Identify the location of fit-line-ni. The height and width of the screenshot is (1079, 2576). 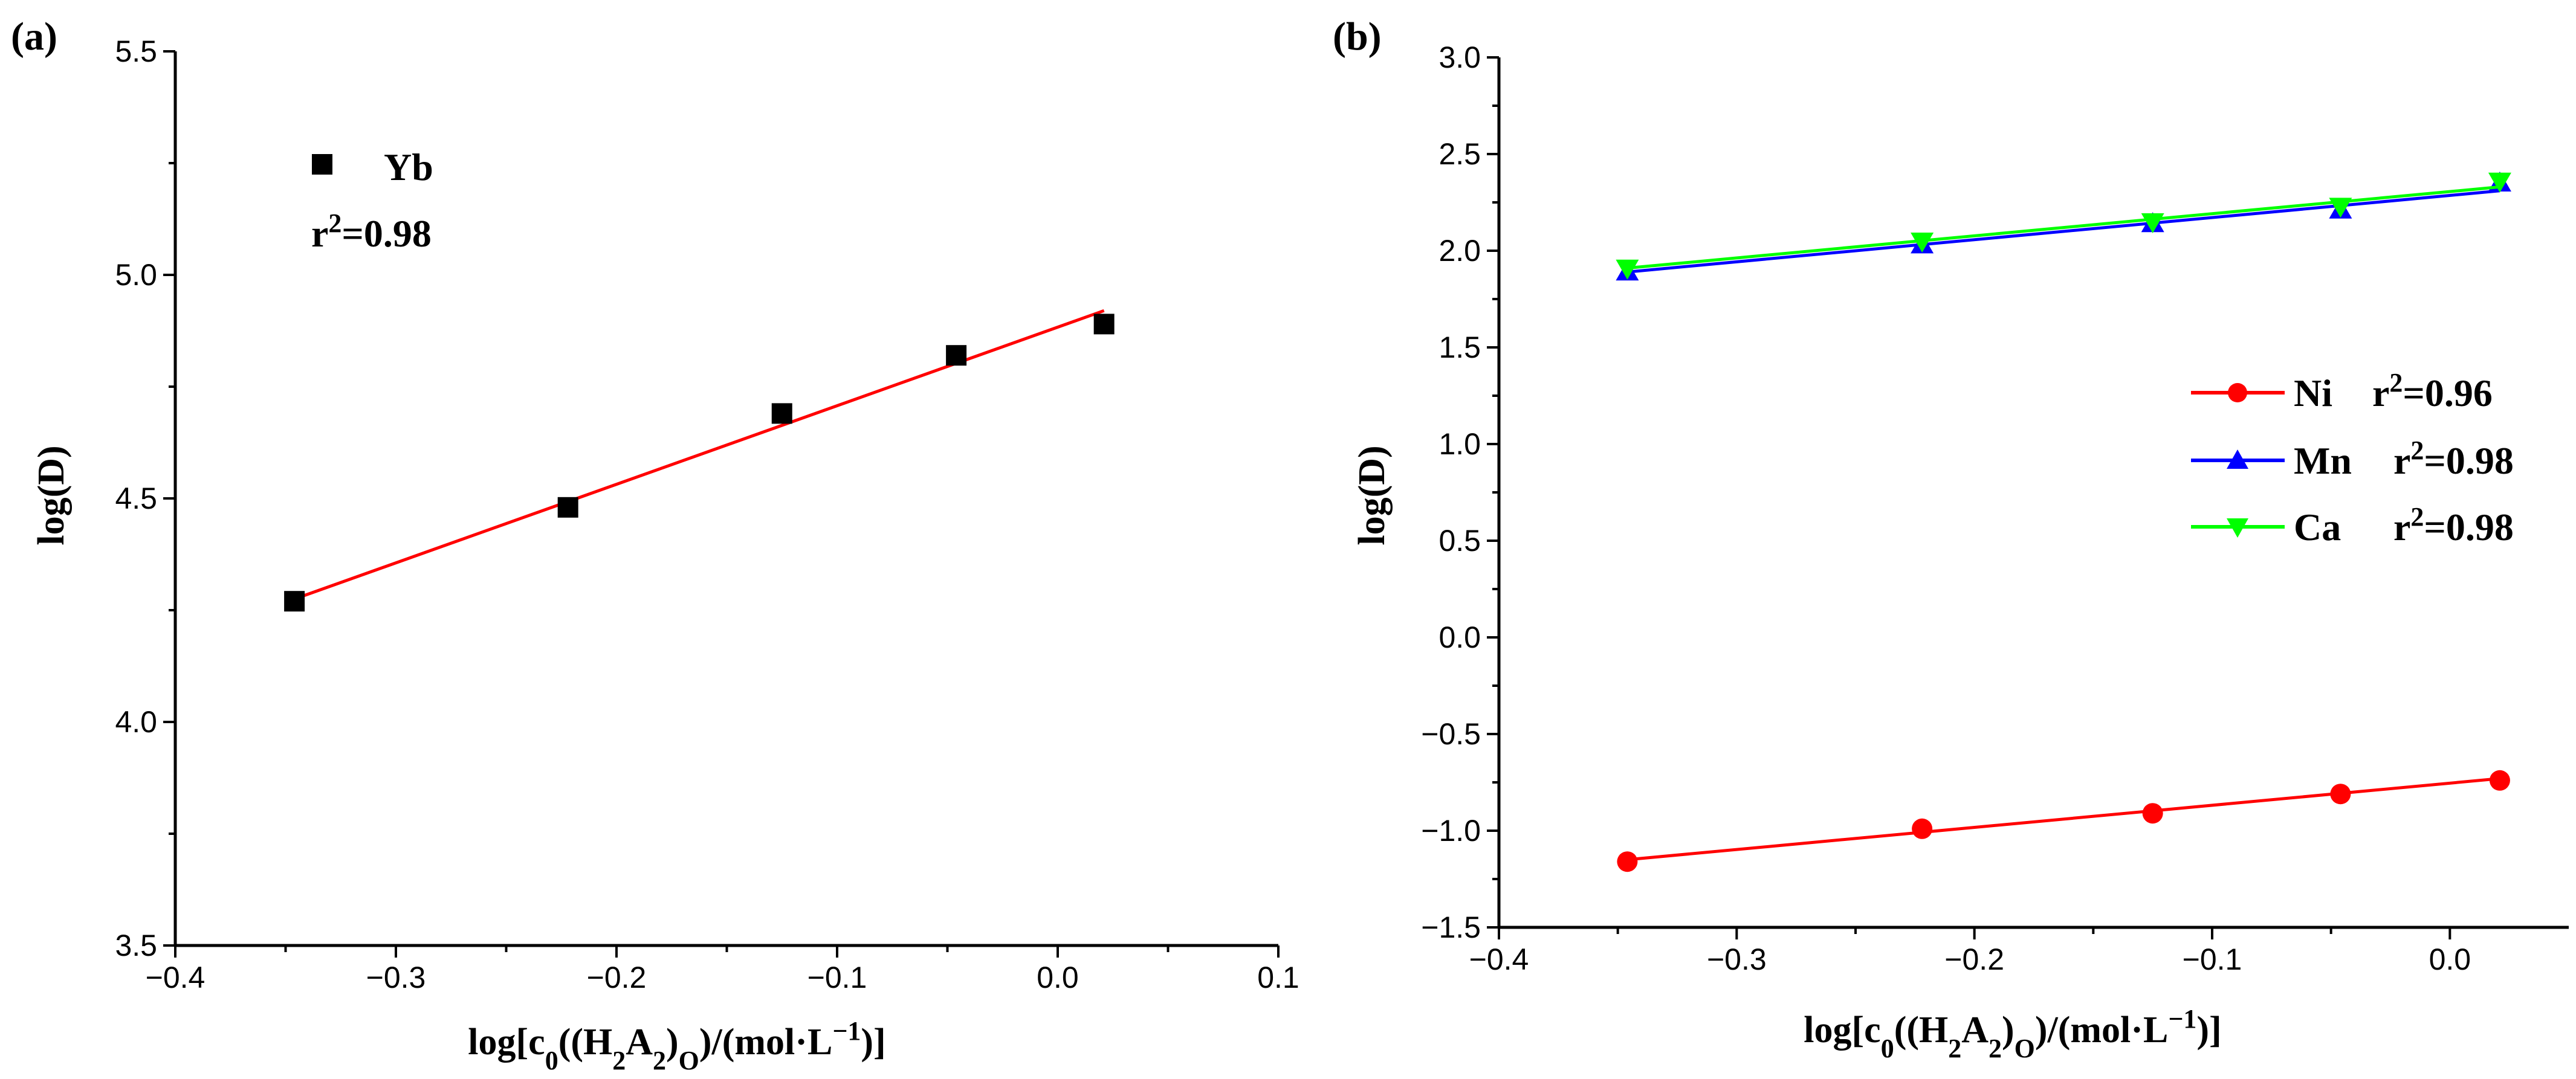
(2063, 819).